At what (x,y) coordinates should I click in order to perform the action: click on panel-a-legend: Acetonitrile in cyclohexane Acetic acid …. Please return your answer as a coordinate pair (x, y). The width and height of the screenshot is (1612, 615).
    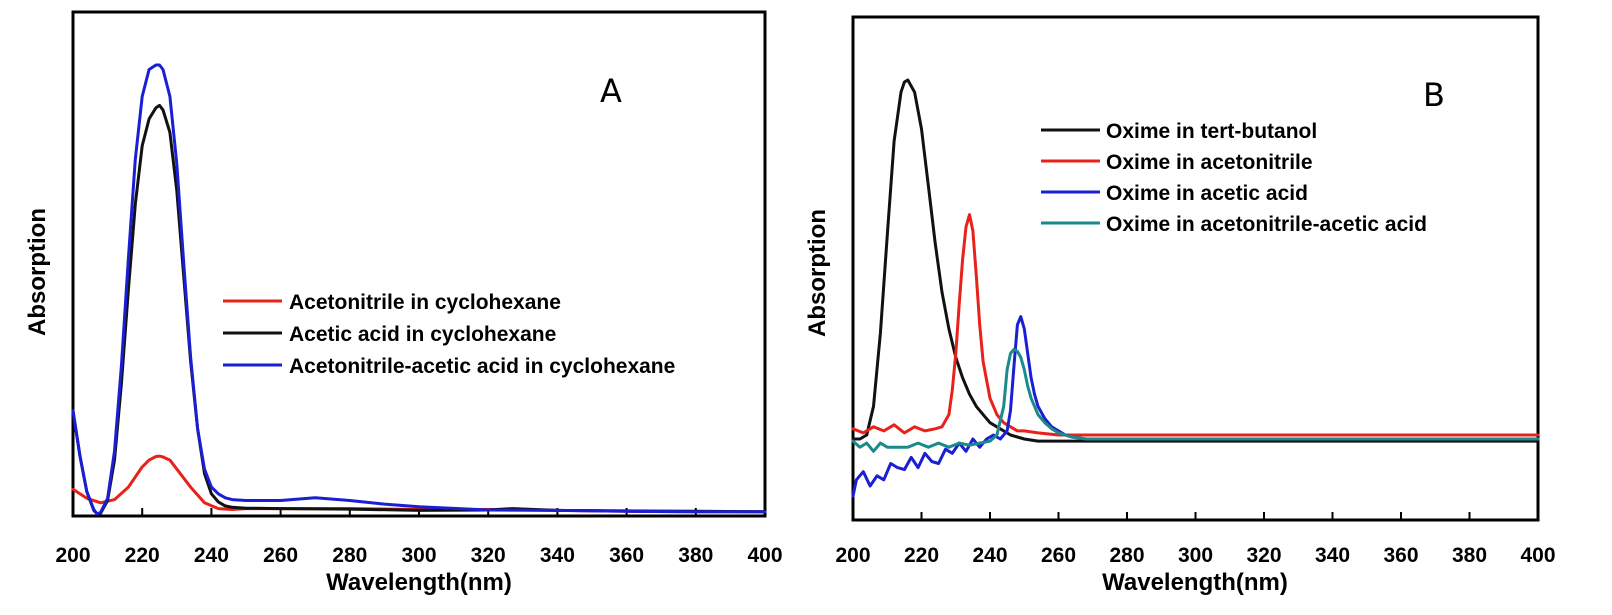
    Looking at the image, I should click on (449, 334).